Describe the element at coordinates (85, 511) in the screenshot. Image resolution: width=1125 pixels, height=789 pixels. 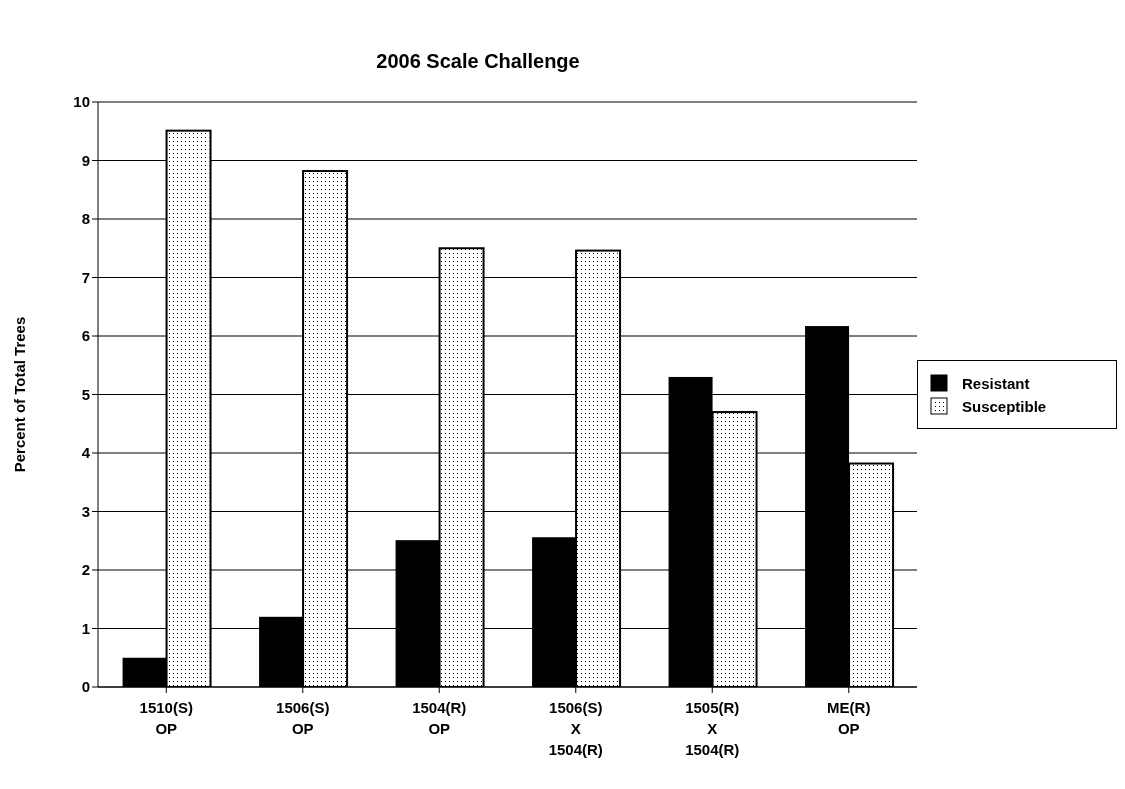
I see `y-tick-label: 3` at that location.